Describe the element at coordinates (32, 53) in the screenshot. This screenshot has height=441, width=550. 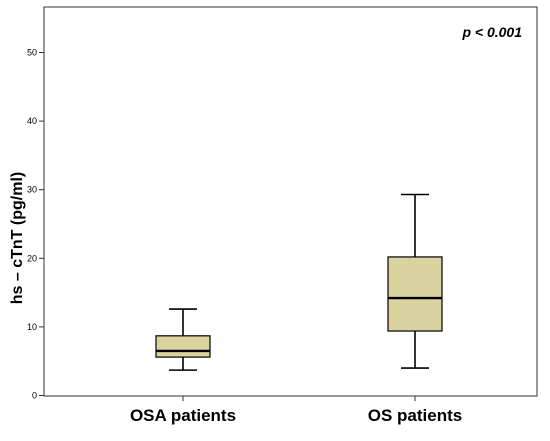
I see `y-tick-label: 50` at that location.